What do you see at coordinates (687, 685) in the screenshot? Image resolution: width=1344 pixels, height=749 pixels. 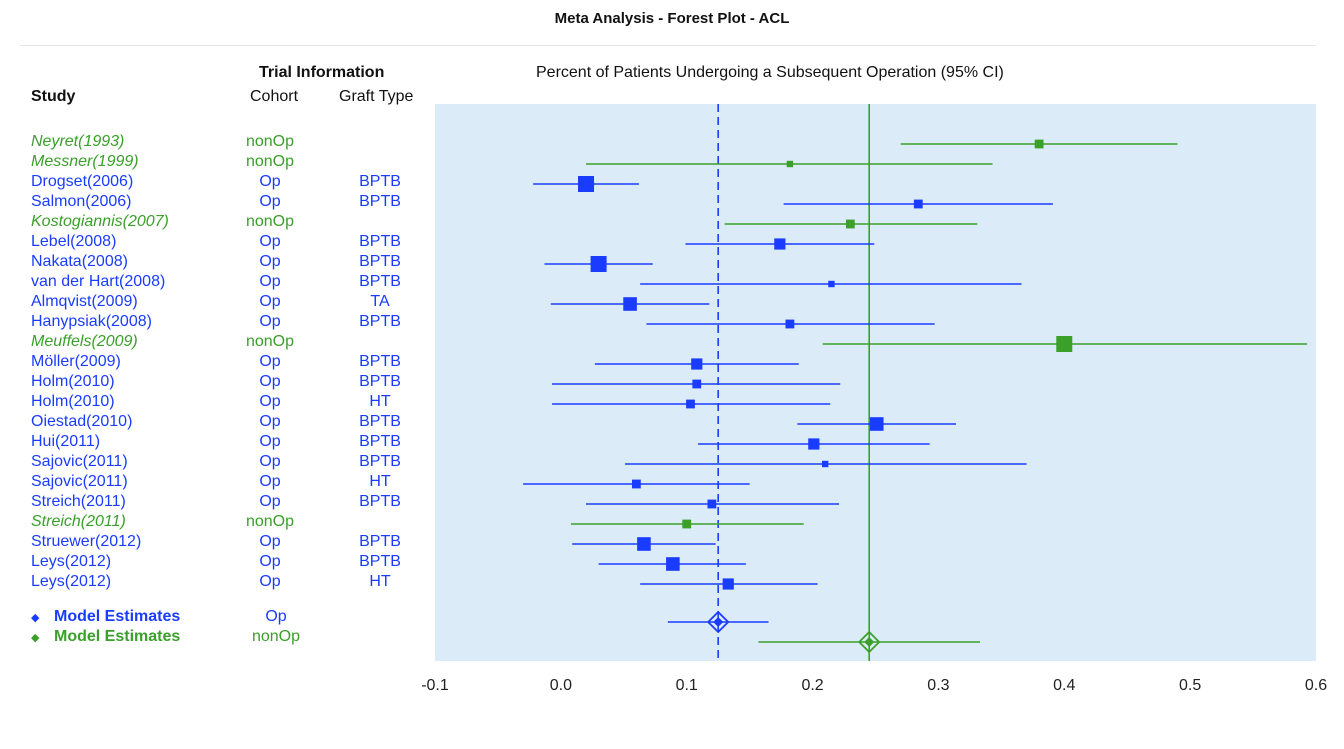 I see `x-tick-label: 0.1` at bounding box center [687, 685].